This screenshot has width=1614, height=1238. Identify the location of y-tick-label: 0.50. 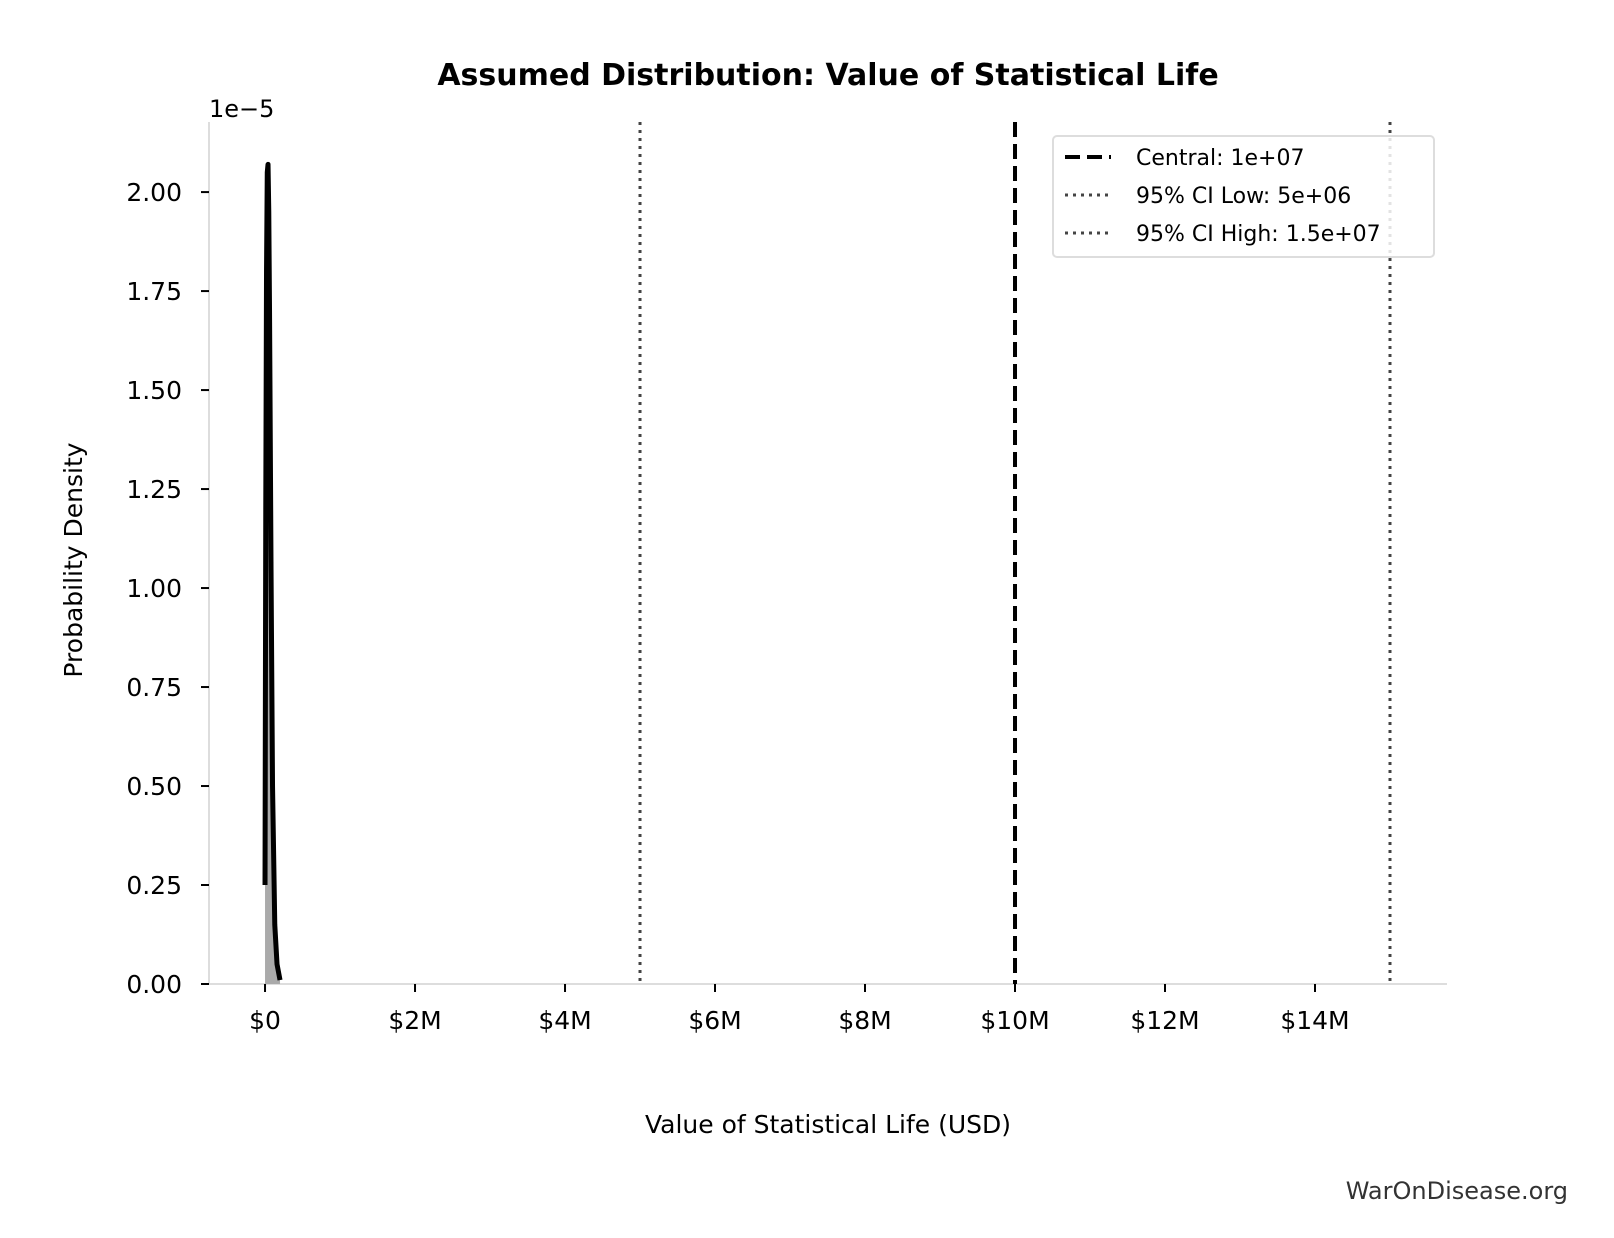
(154, 786).